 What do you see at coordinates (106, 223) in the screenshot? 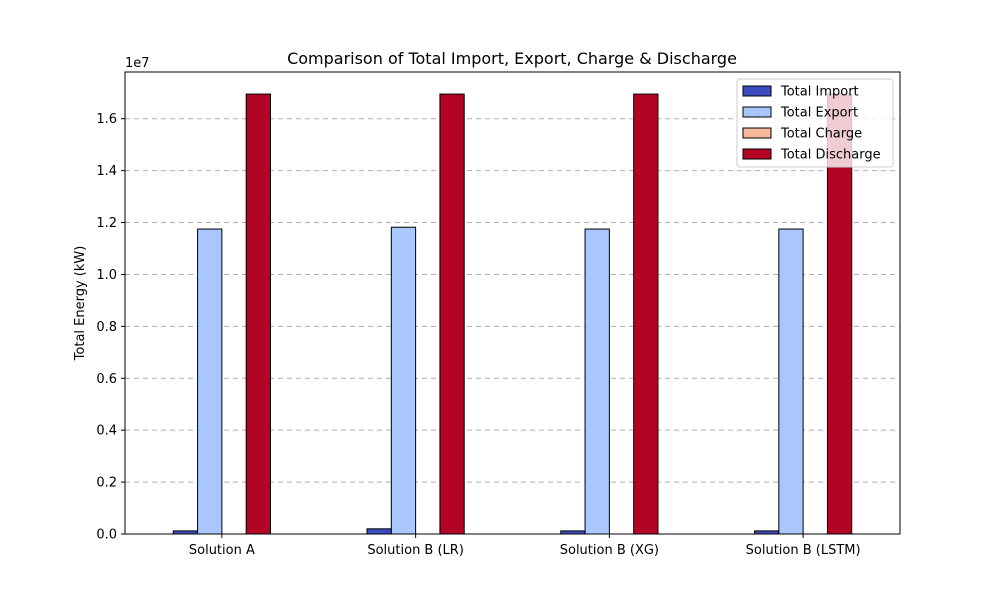
I see `y-tick-label: 1.2` at bounding box center [106, 223].